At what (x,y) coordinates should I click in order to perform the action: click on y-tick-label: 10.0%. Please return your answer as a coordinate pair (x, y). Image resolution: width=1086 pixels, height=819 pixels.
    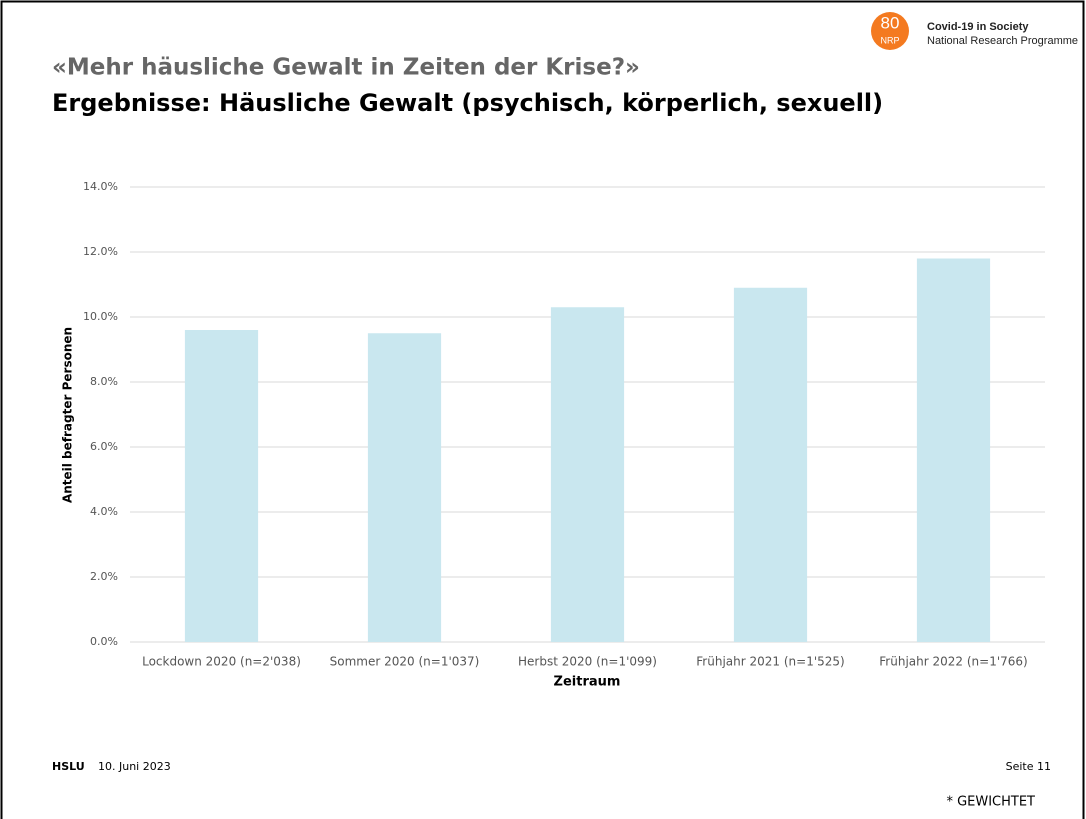
    Looking at the image, I should click on (100, 316).